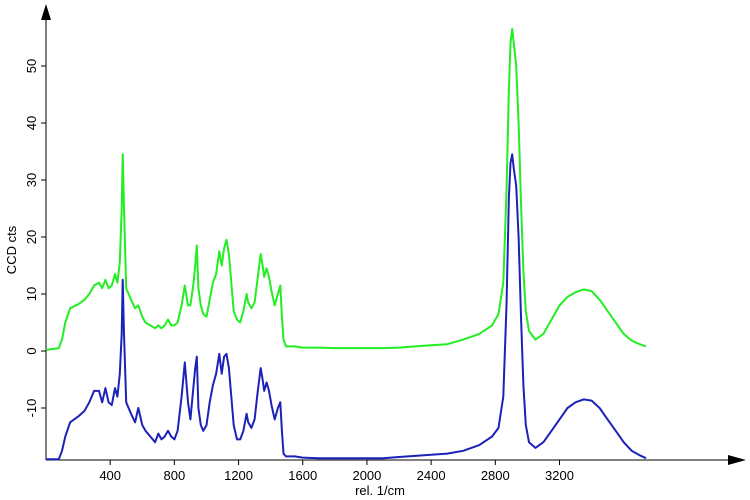 Image resolution: width=750 pixels, height=500 pixels. Describe the element at coordinates (46, 12) in the screenshot. I see `y-axis-arrow` at that location.